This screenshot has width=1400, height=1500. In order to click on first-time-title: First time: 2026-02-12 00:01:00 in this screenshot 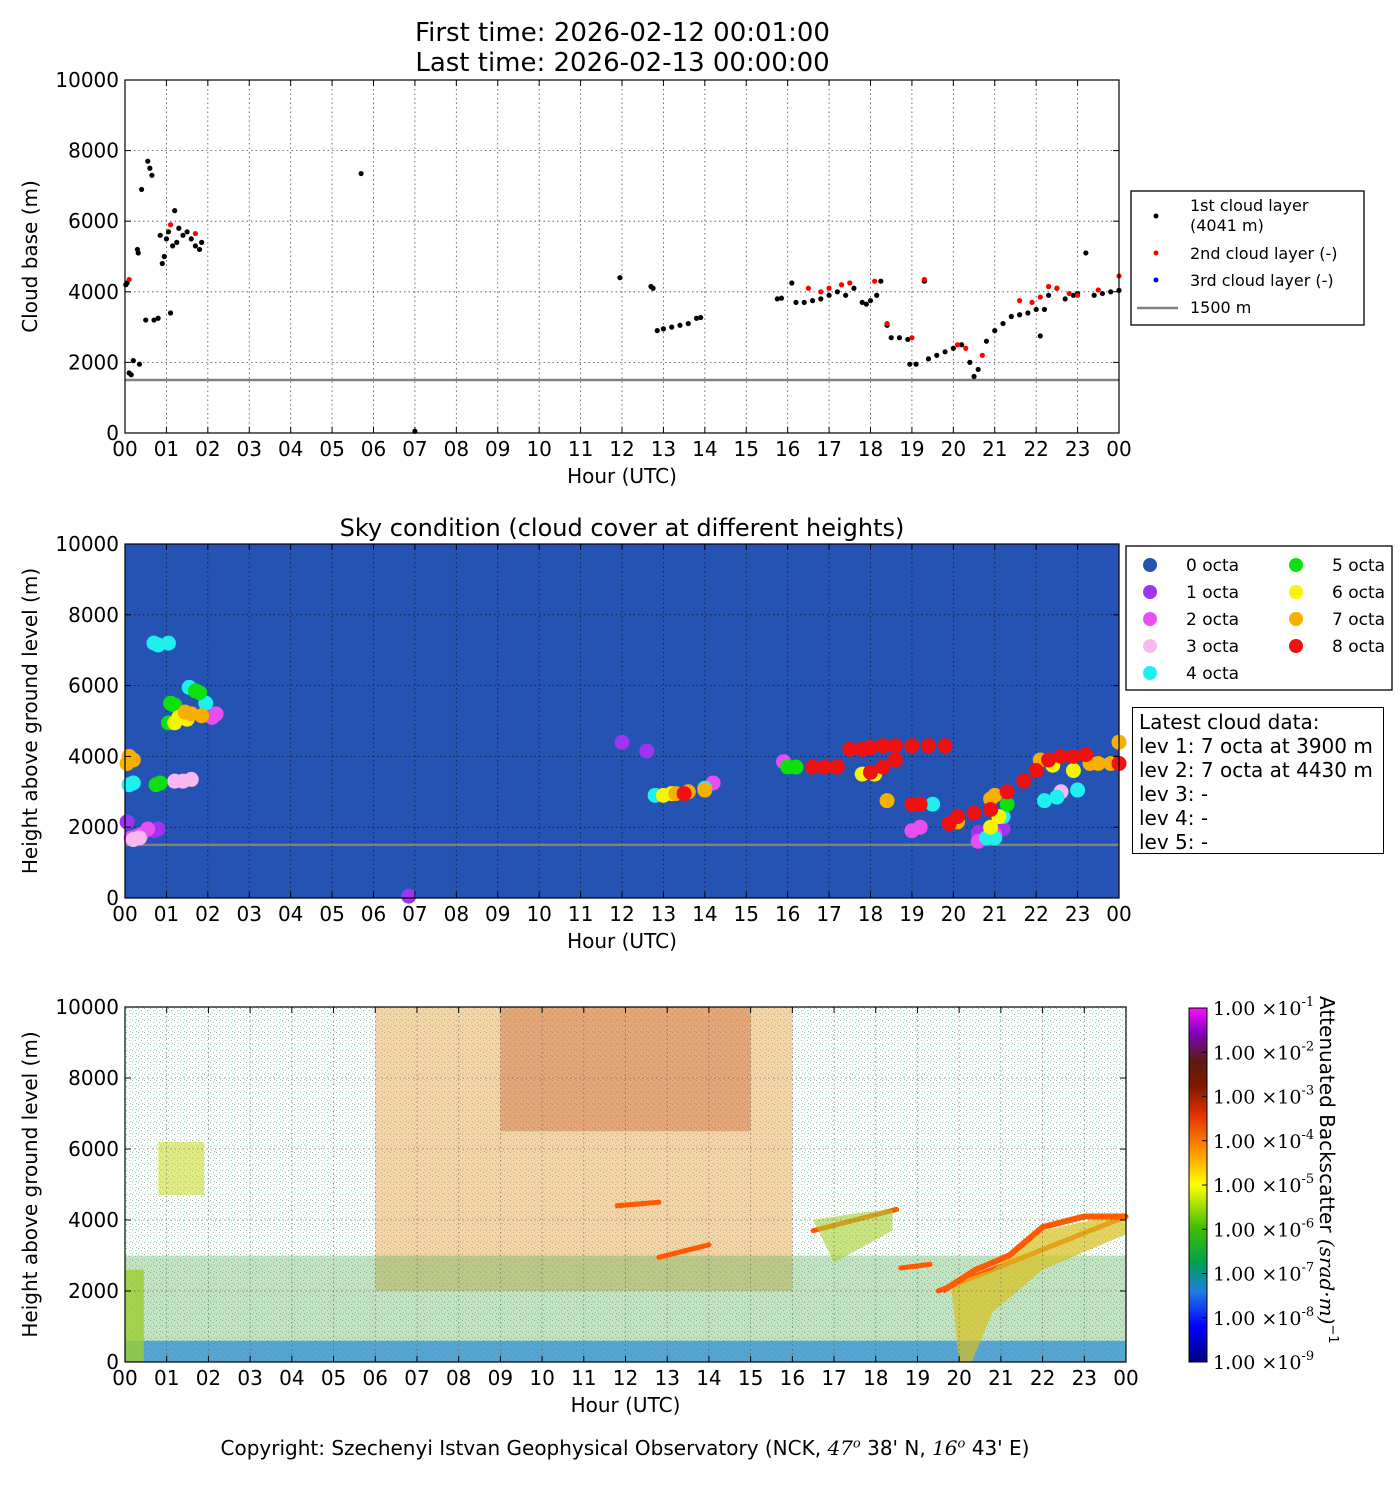, I will do `click(622, 33)`.